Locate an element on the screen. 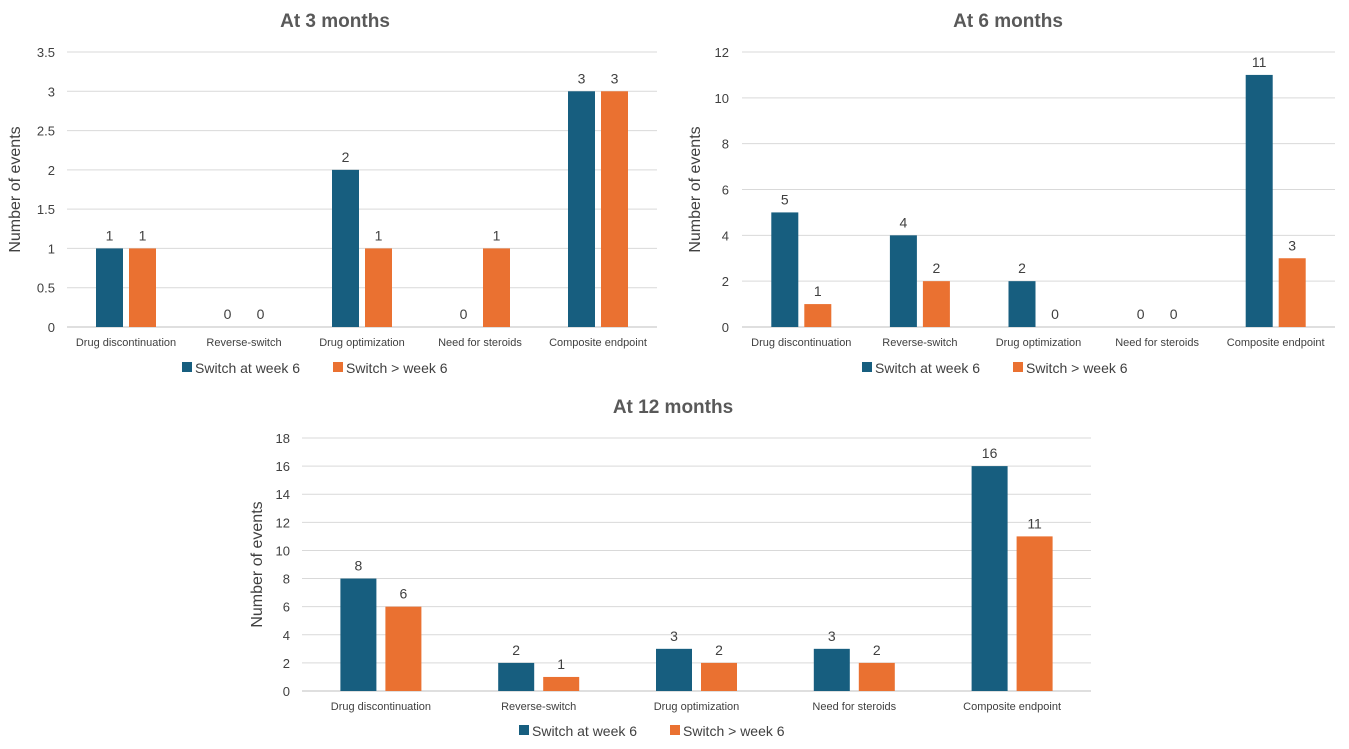  y-tick-label: 18 is located at coordinates (283, 438).